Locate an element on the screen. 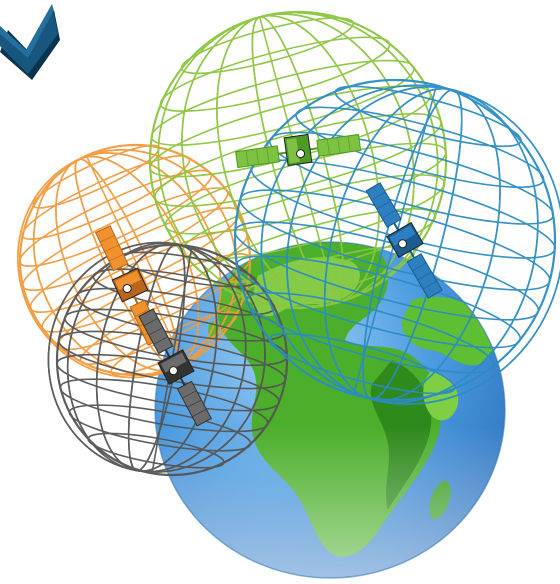 This screenshot has width=560, height=584. green-satellite-icon is located at coordinates (298, 151).